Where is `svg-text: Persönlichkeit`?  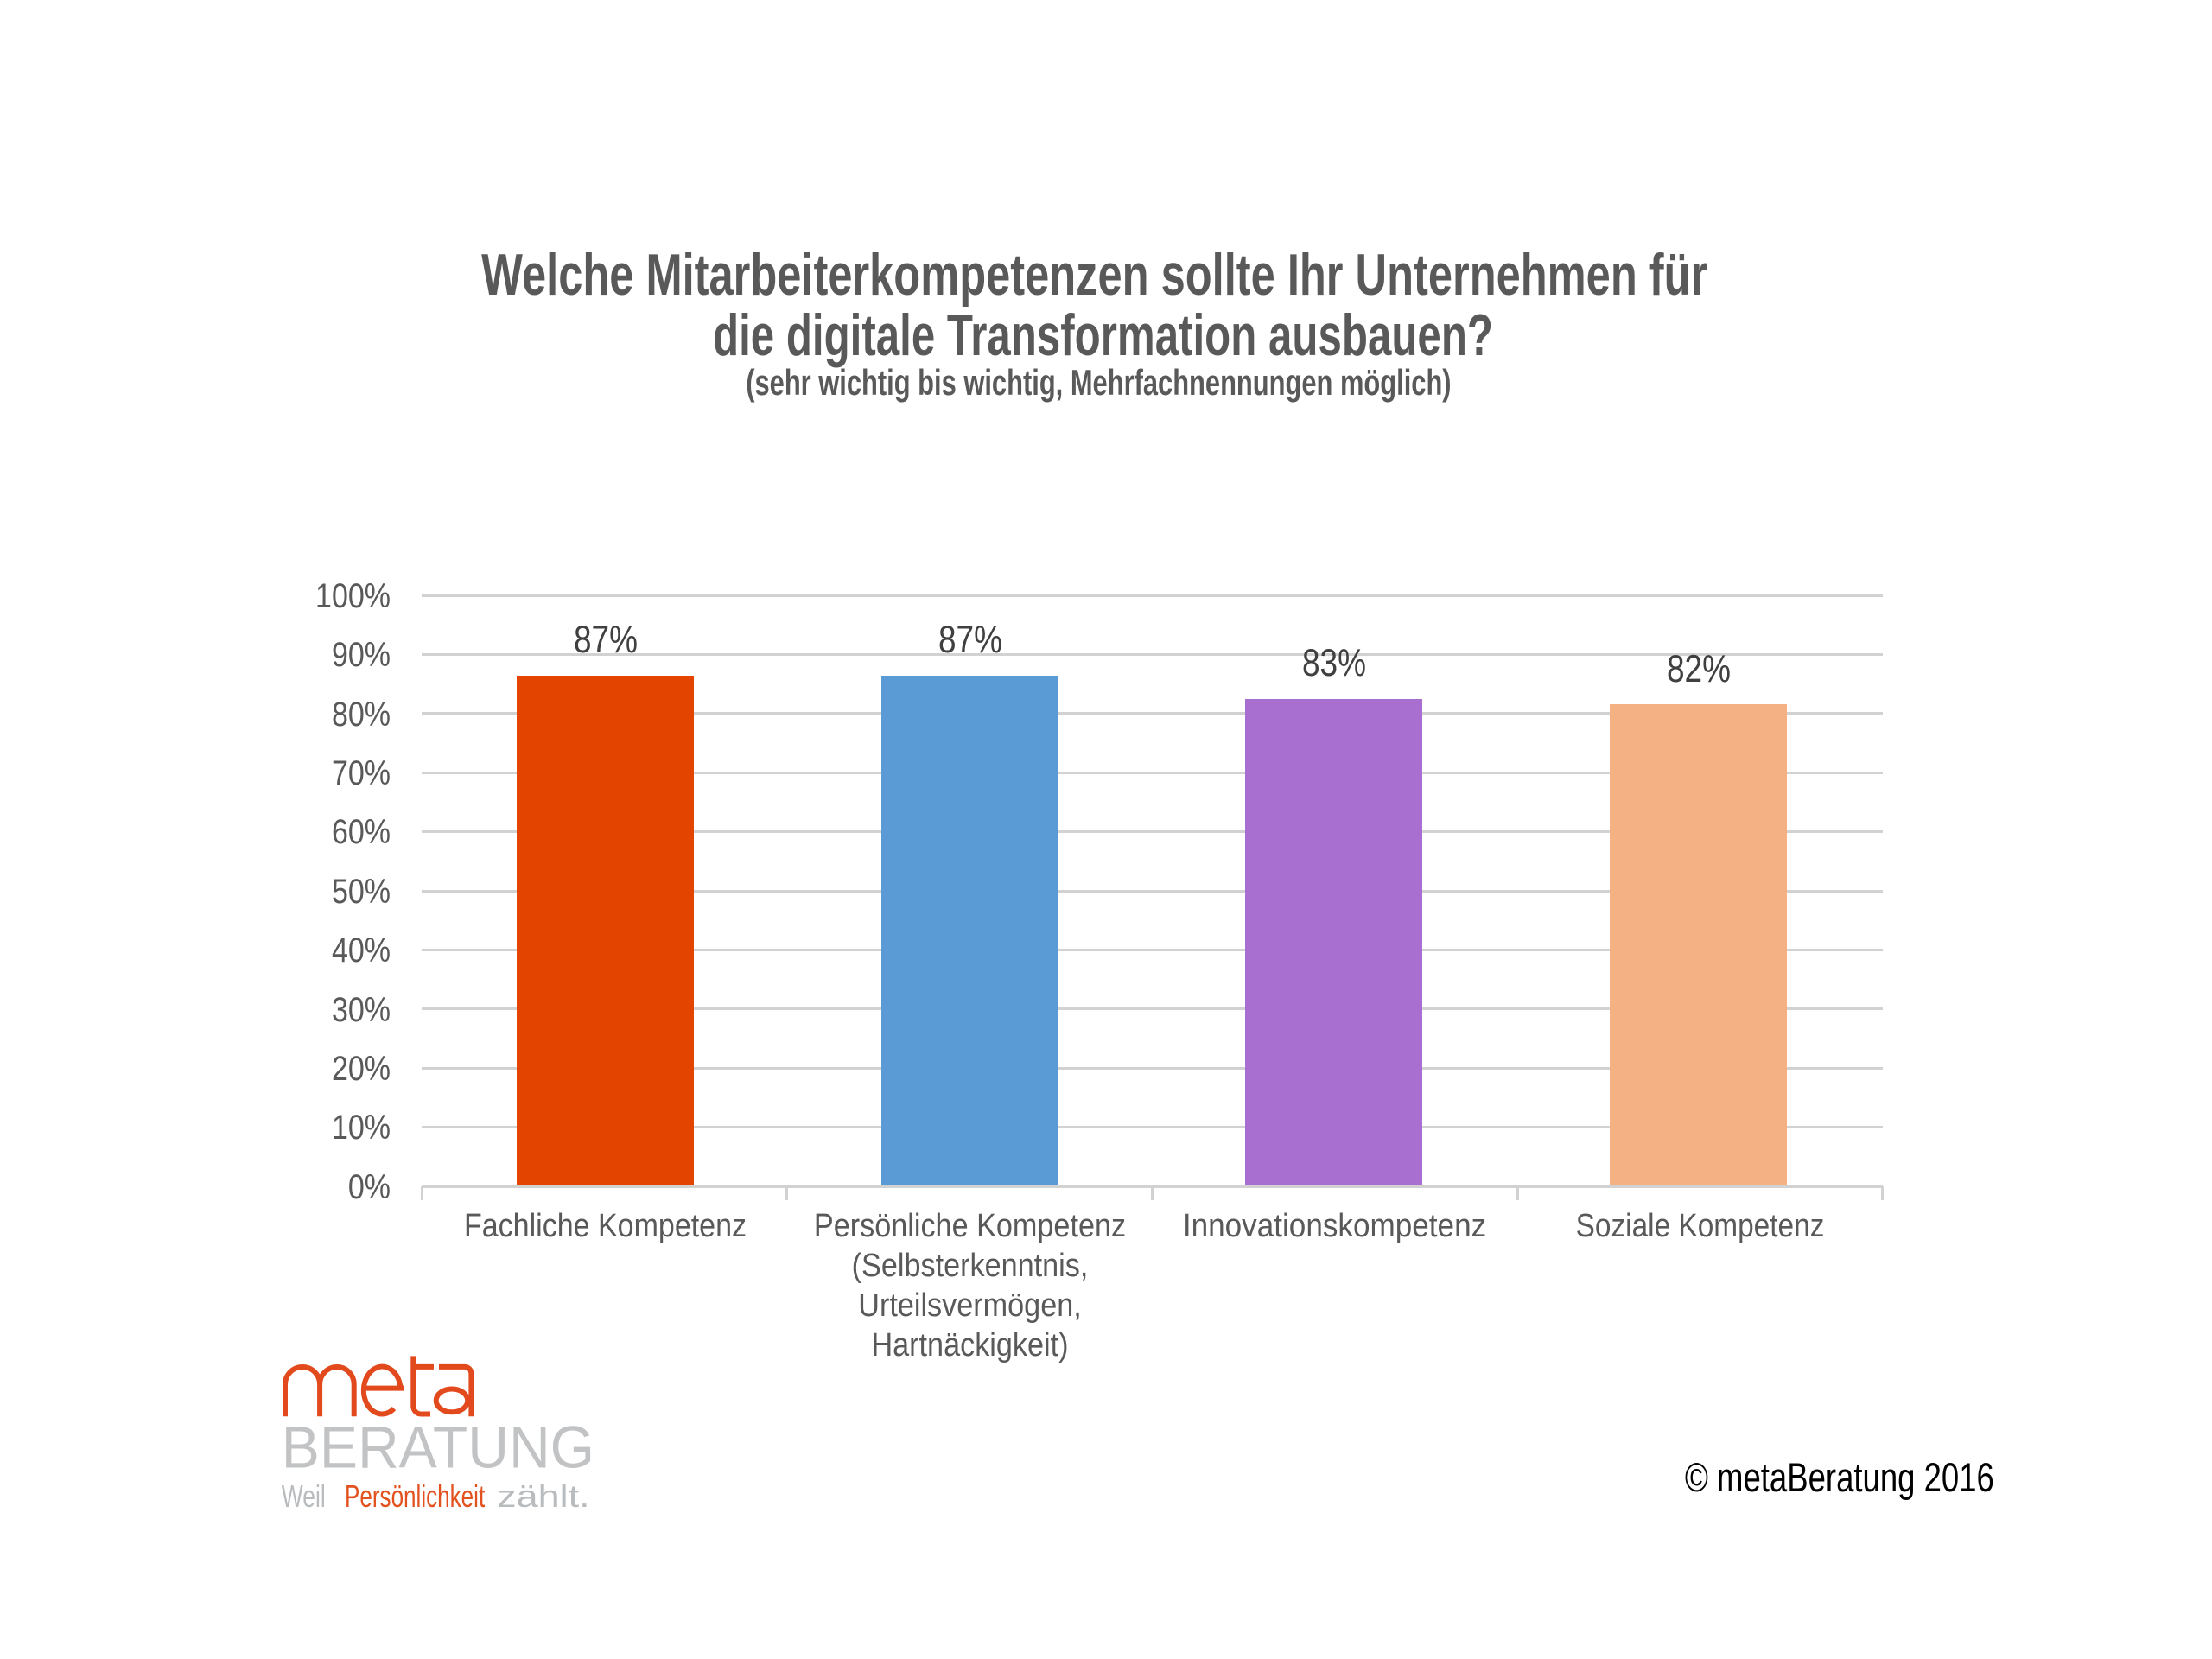
svg-text: Persönlichkeit is located at coordinates (415, 1496).